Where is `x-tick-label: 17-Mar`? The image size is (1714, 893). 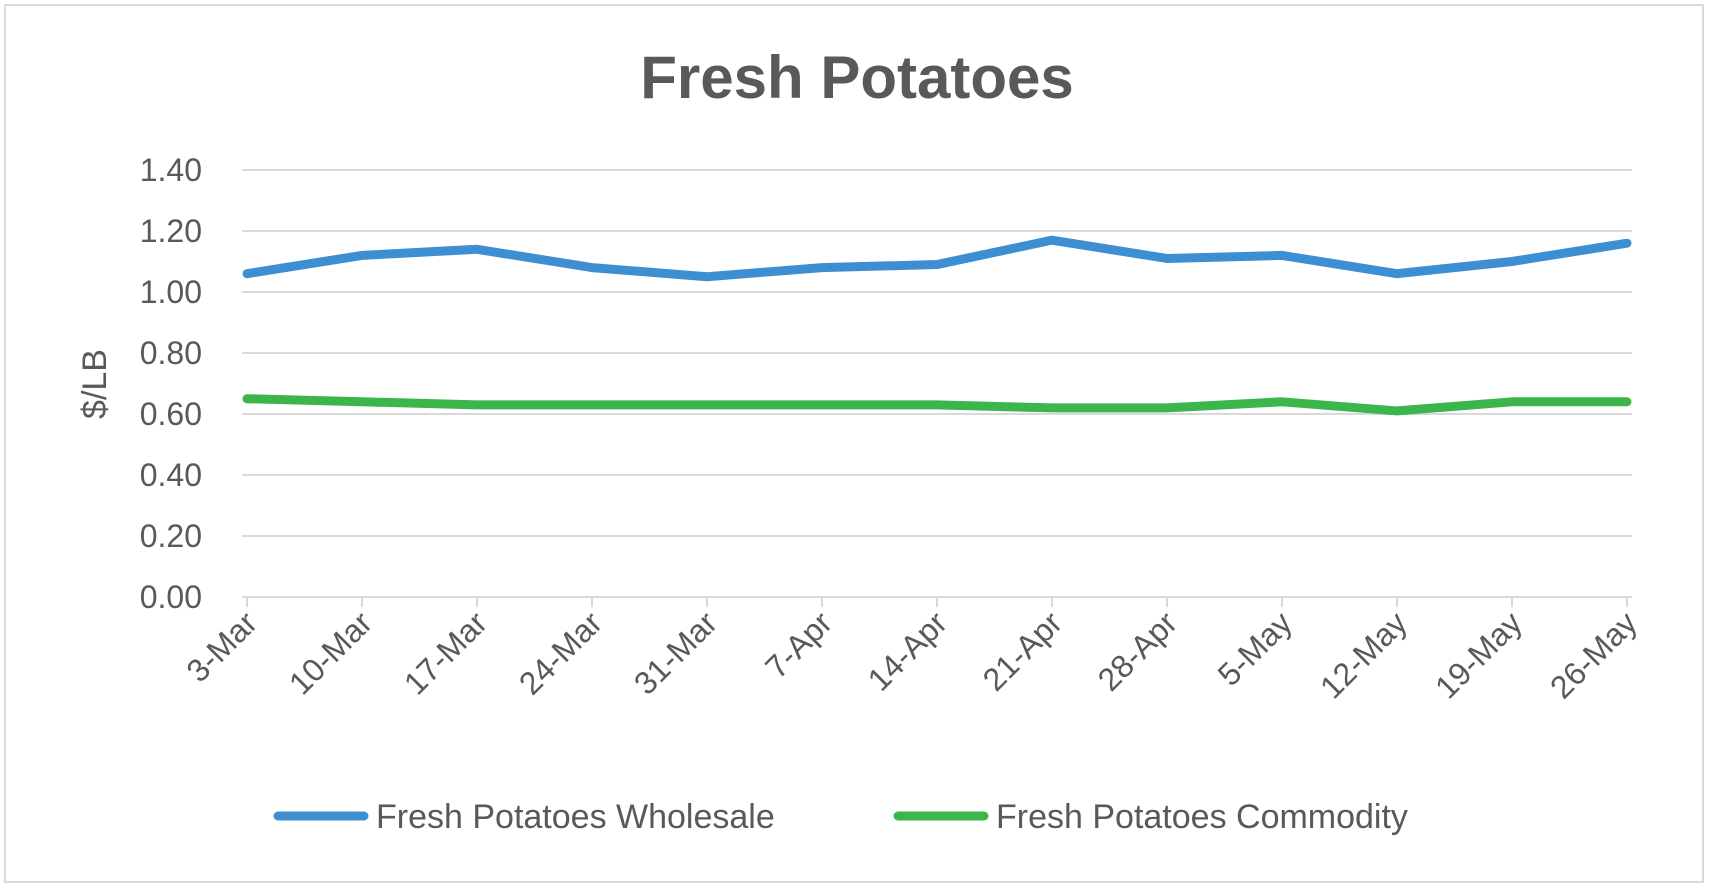
x-tick-label: 17-Mar is located at coordinates (445, 652).